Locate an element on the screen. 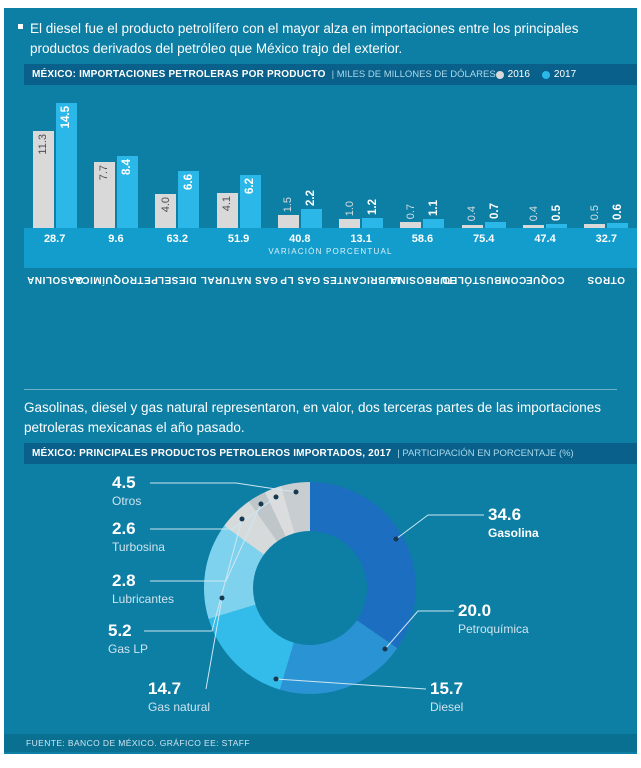 This screenshot has width=641, height=768. bar-2016: 1.0 is located at coordinates (350, 214).